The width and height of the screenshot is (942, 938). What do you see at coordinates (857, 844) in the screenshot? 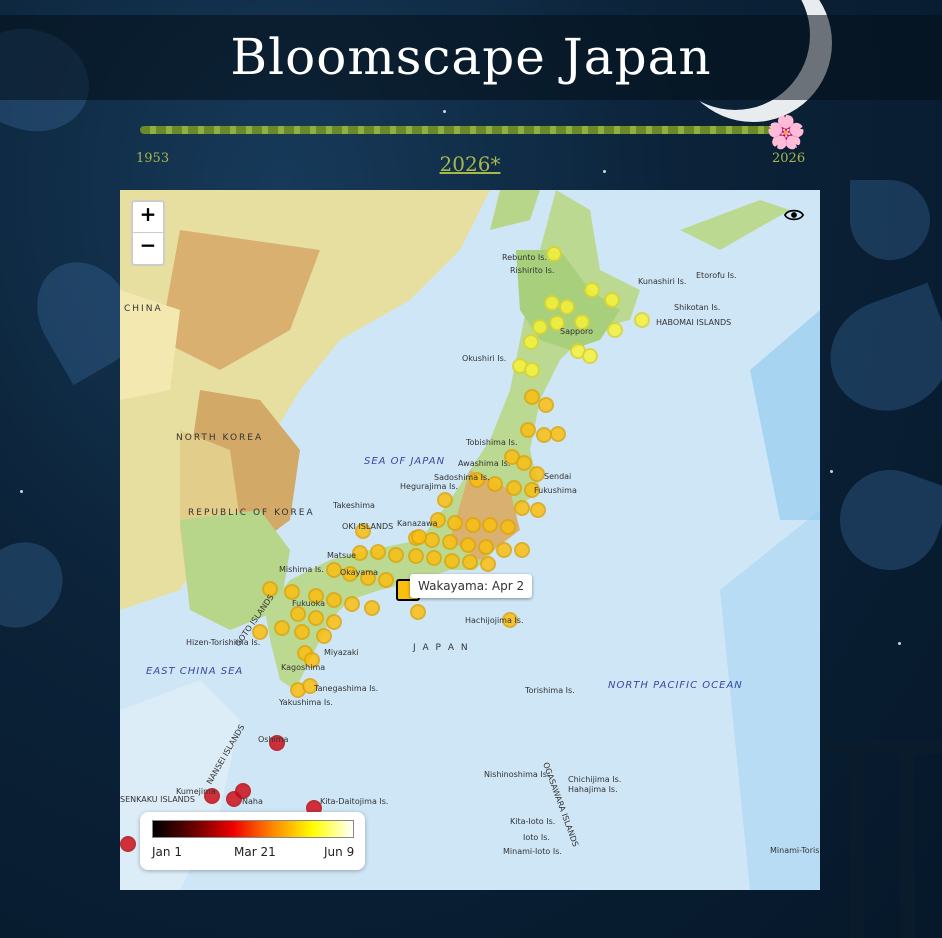
I see `torii-pillar` at bounding box center [857, 844].